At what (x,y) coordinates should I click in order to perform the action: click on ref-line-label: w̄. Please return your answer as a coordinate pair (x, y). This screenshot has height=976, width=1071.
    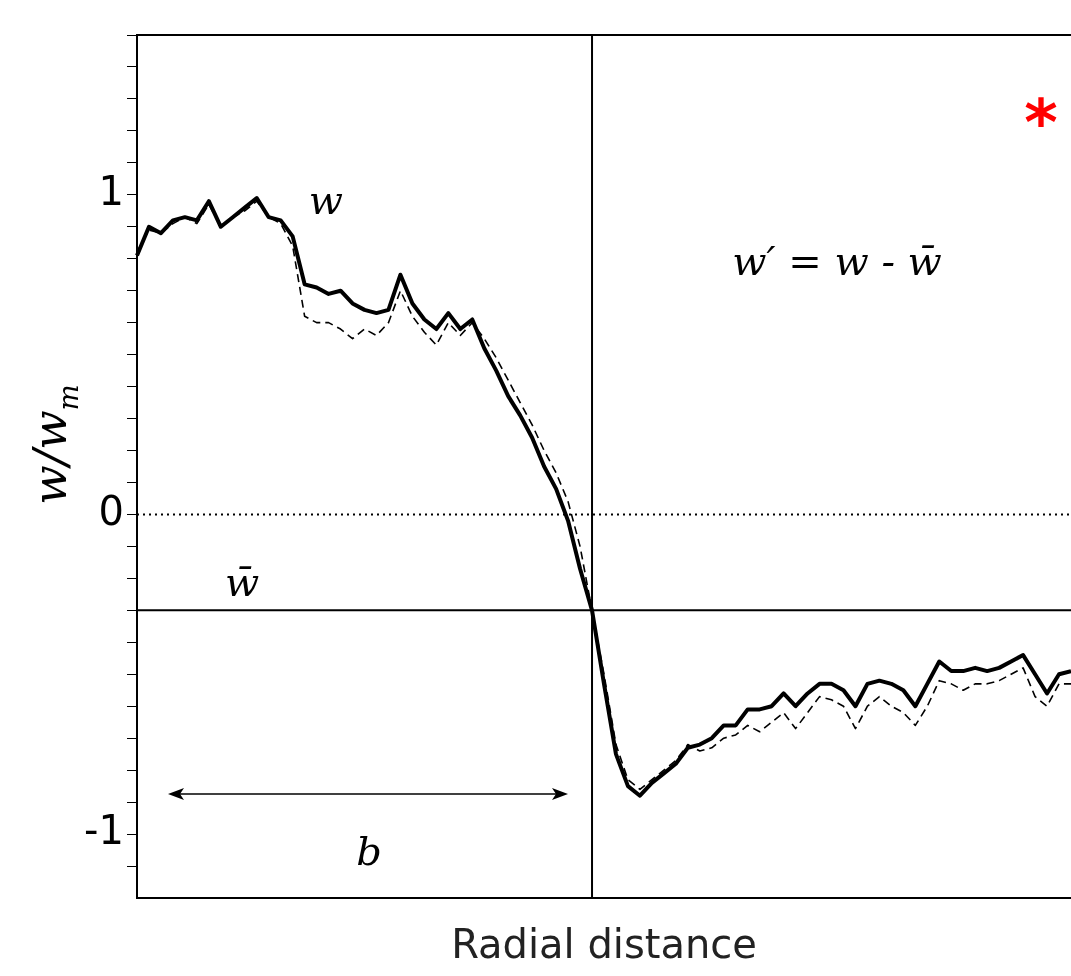
    Looking at the image, I should click on (242, 582).